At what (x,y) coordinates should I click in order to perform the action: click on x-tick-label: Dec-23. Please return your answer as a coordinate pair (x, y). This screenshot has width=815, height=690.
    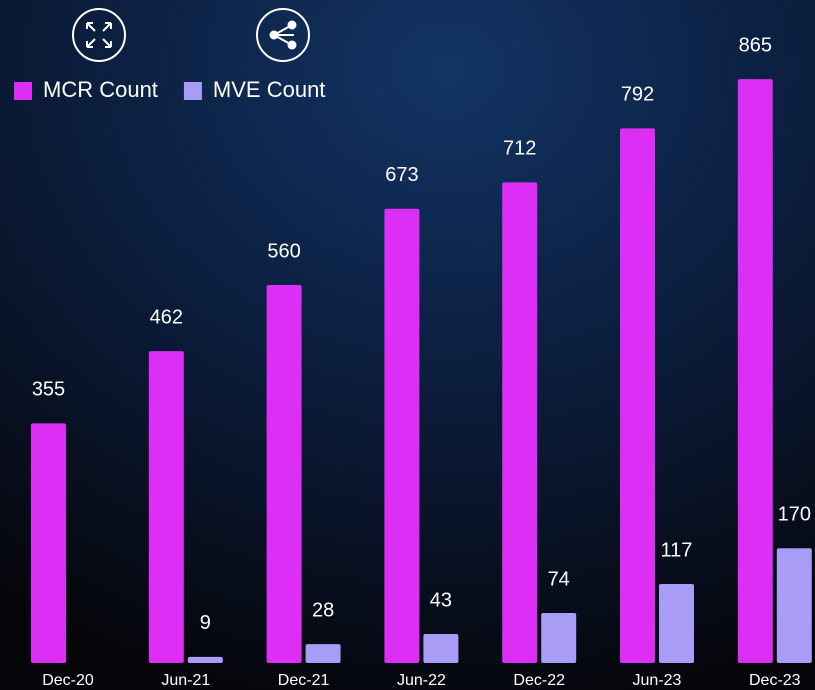
    Looking at the image, I should click on (775, 680).